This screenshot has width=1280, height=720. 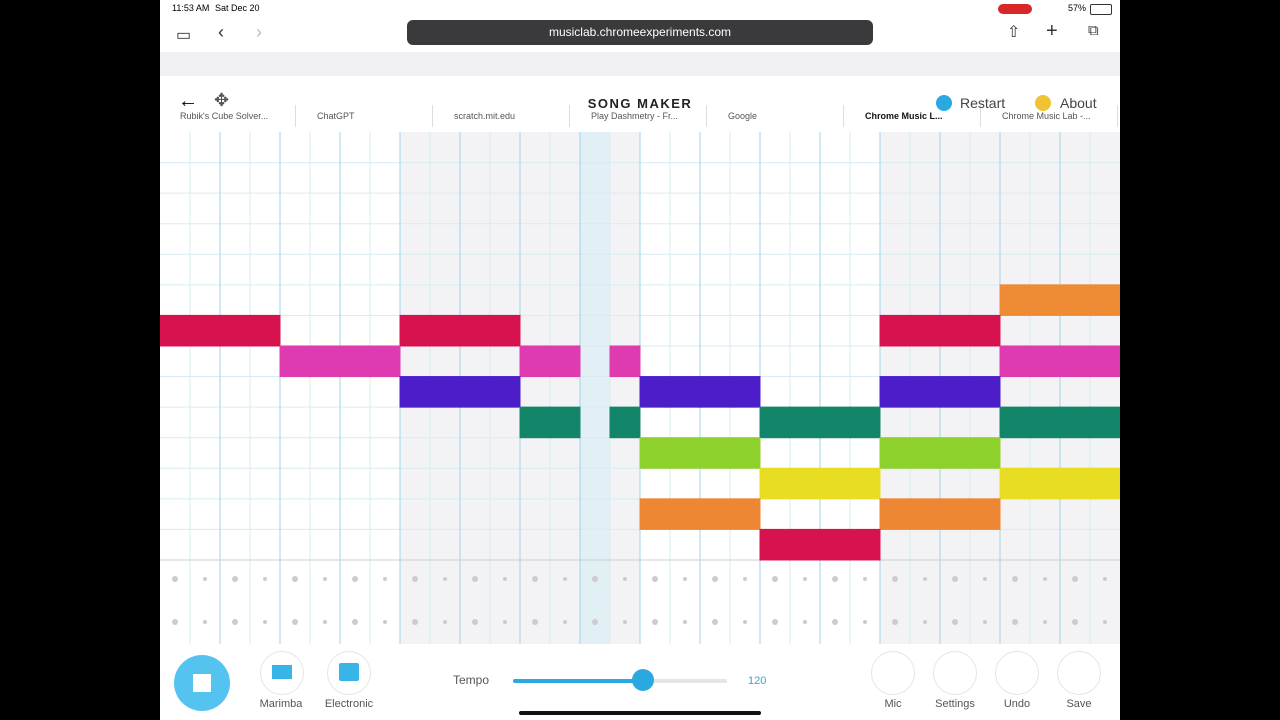 What do you see at coordinates (259, 32) in the screenshot?
I see `forward-button: ›` at bounding box center [259, 32].